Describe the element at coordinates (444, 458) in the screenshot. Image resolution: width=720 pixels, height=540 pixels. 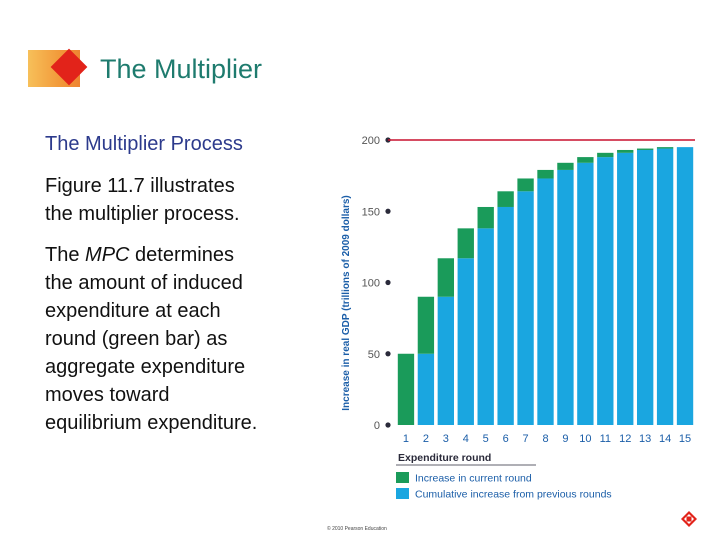
I see `x-axis-label: Expenditure round` at that location.